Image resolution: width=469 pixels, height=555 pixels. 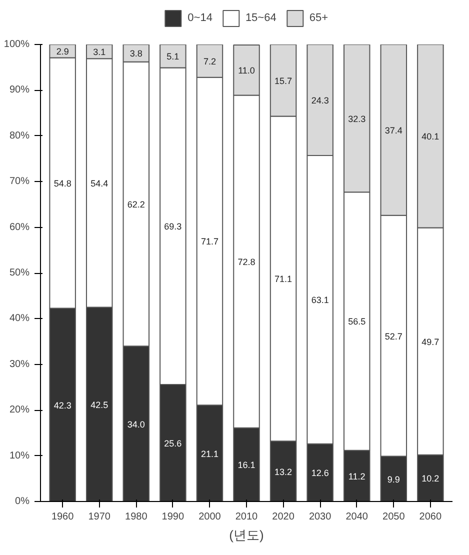 I want to click on x-tick-label: 1990, so click(x=173, y=517).